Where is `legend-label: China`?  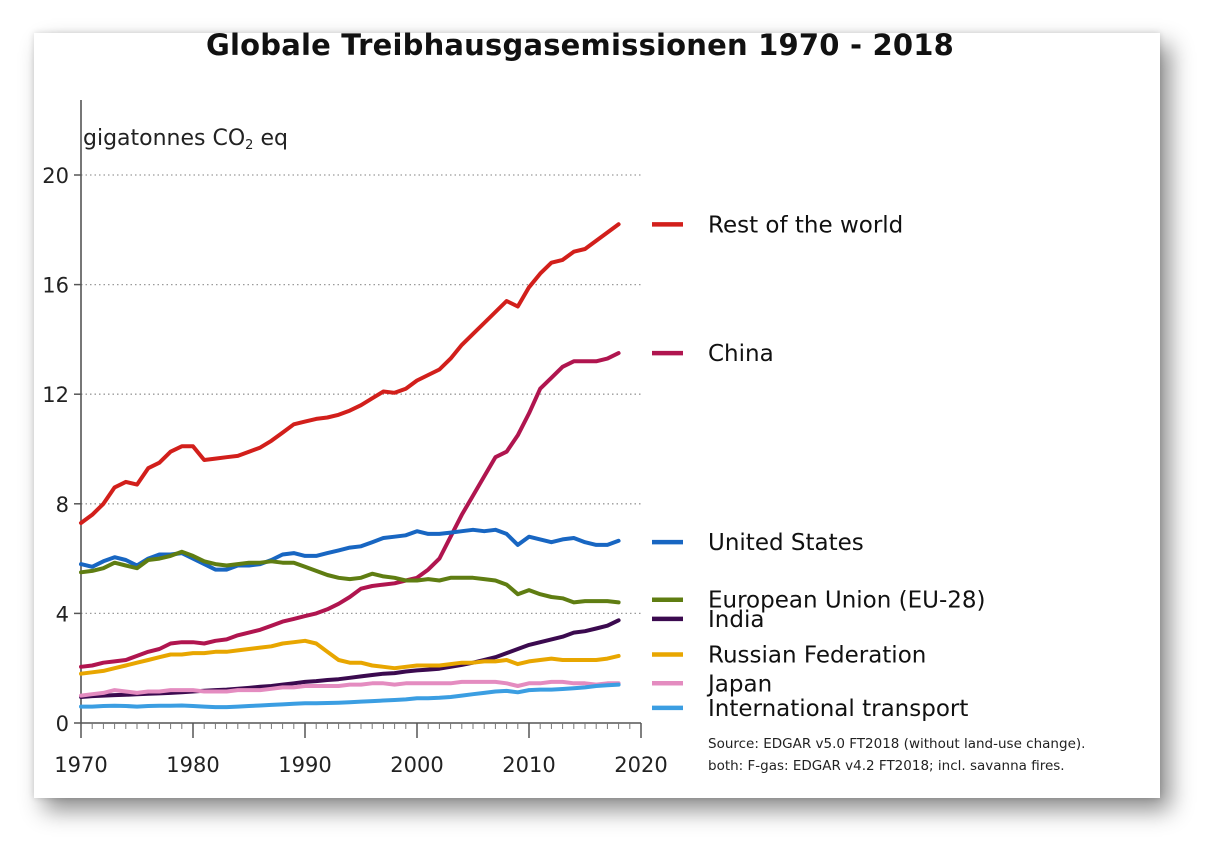
legend-label: China is located at coordinates (741, 354).